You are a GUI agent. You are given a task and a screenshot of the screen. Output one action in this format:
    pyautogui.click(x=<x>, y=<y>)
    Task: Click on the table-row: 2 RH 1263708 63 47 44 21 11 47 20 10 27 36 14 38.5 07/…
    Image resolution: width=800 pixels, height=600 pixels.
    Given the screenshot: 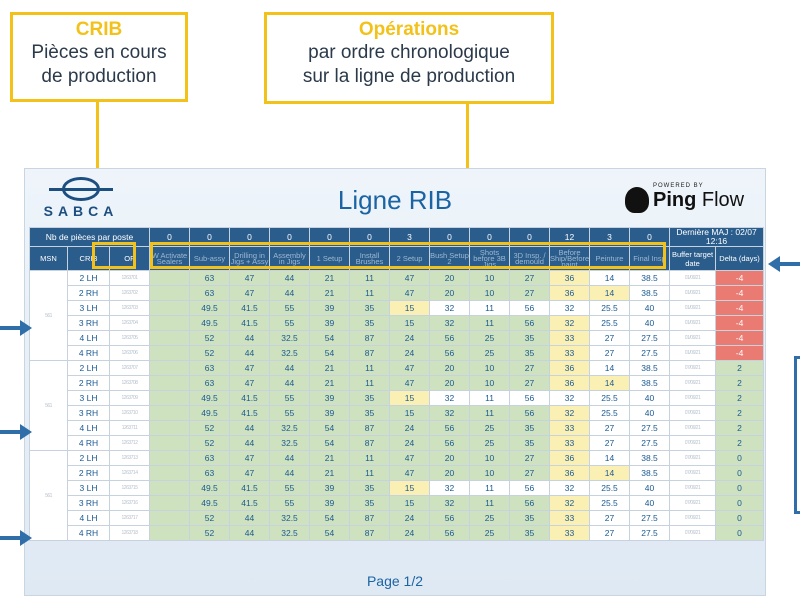 What is the action you would take?
    pyautogui.click(x=397, y=383)
    